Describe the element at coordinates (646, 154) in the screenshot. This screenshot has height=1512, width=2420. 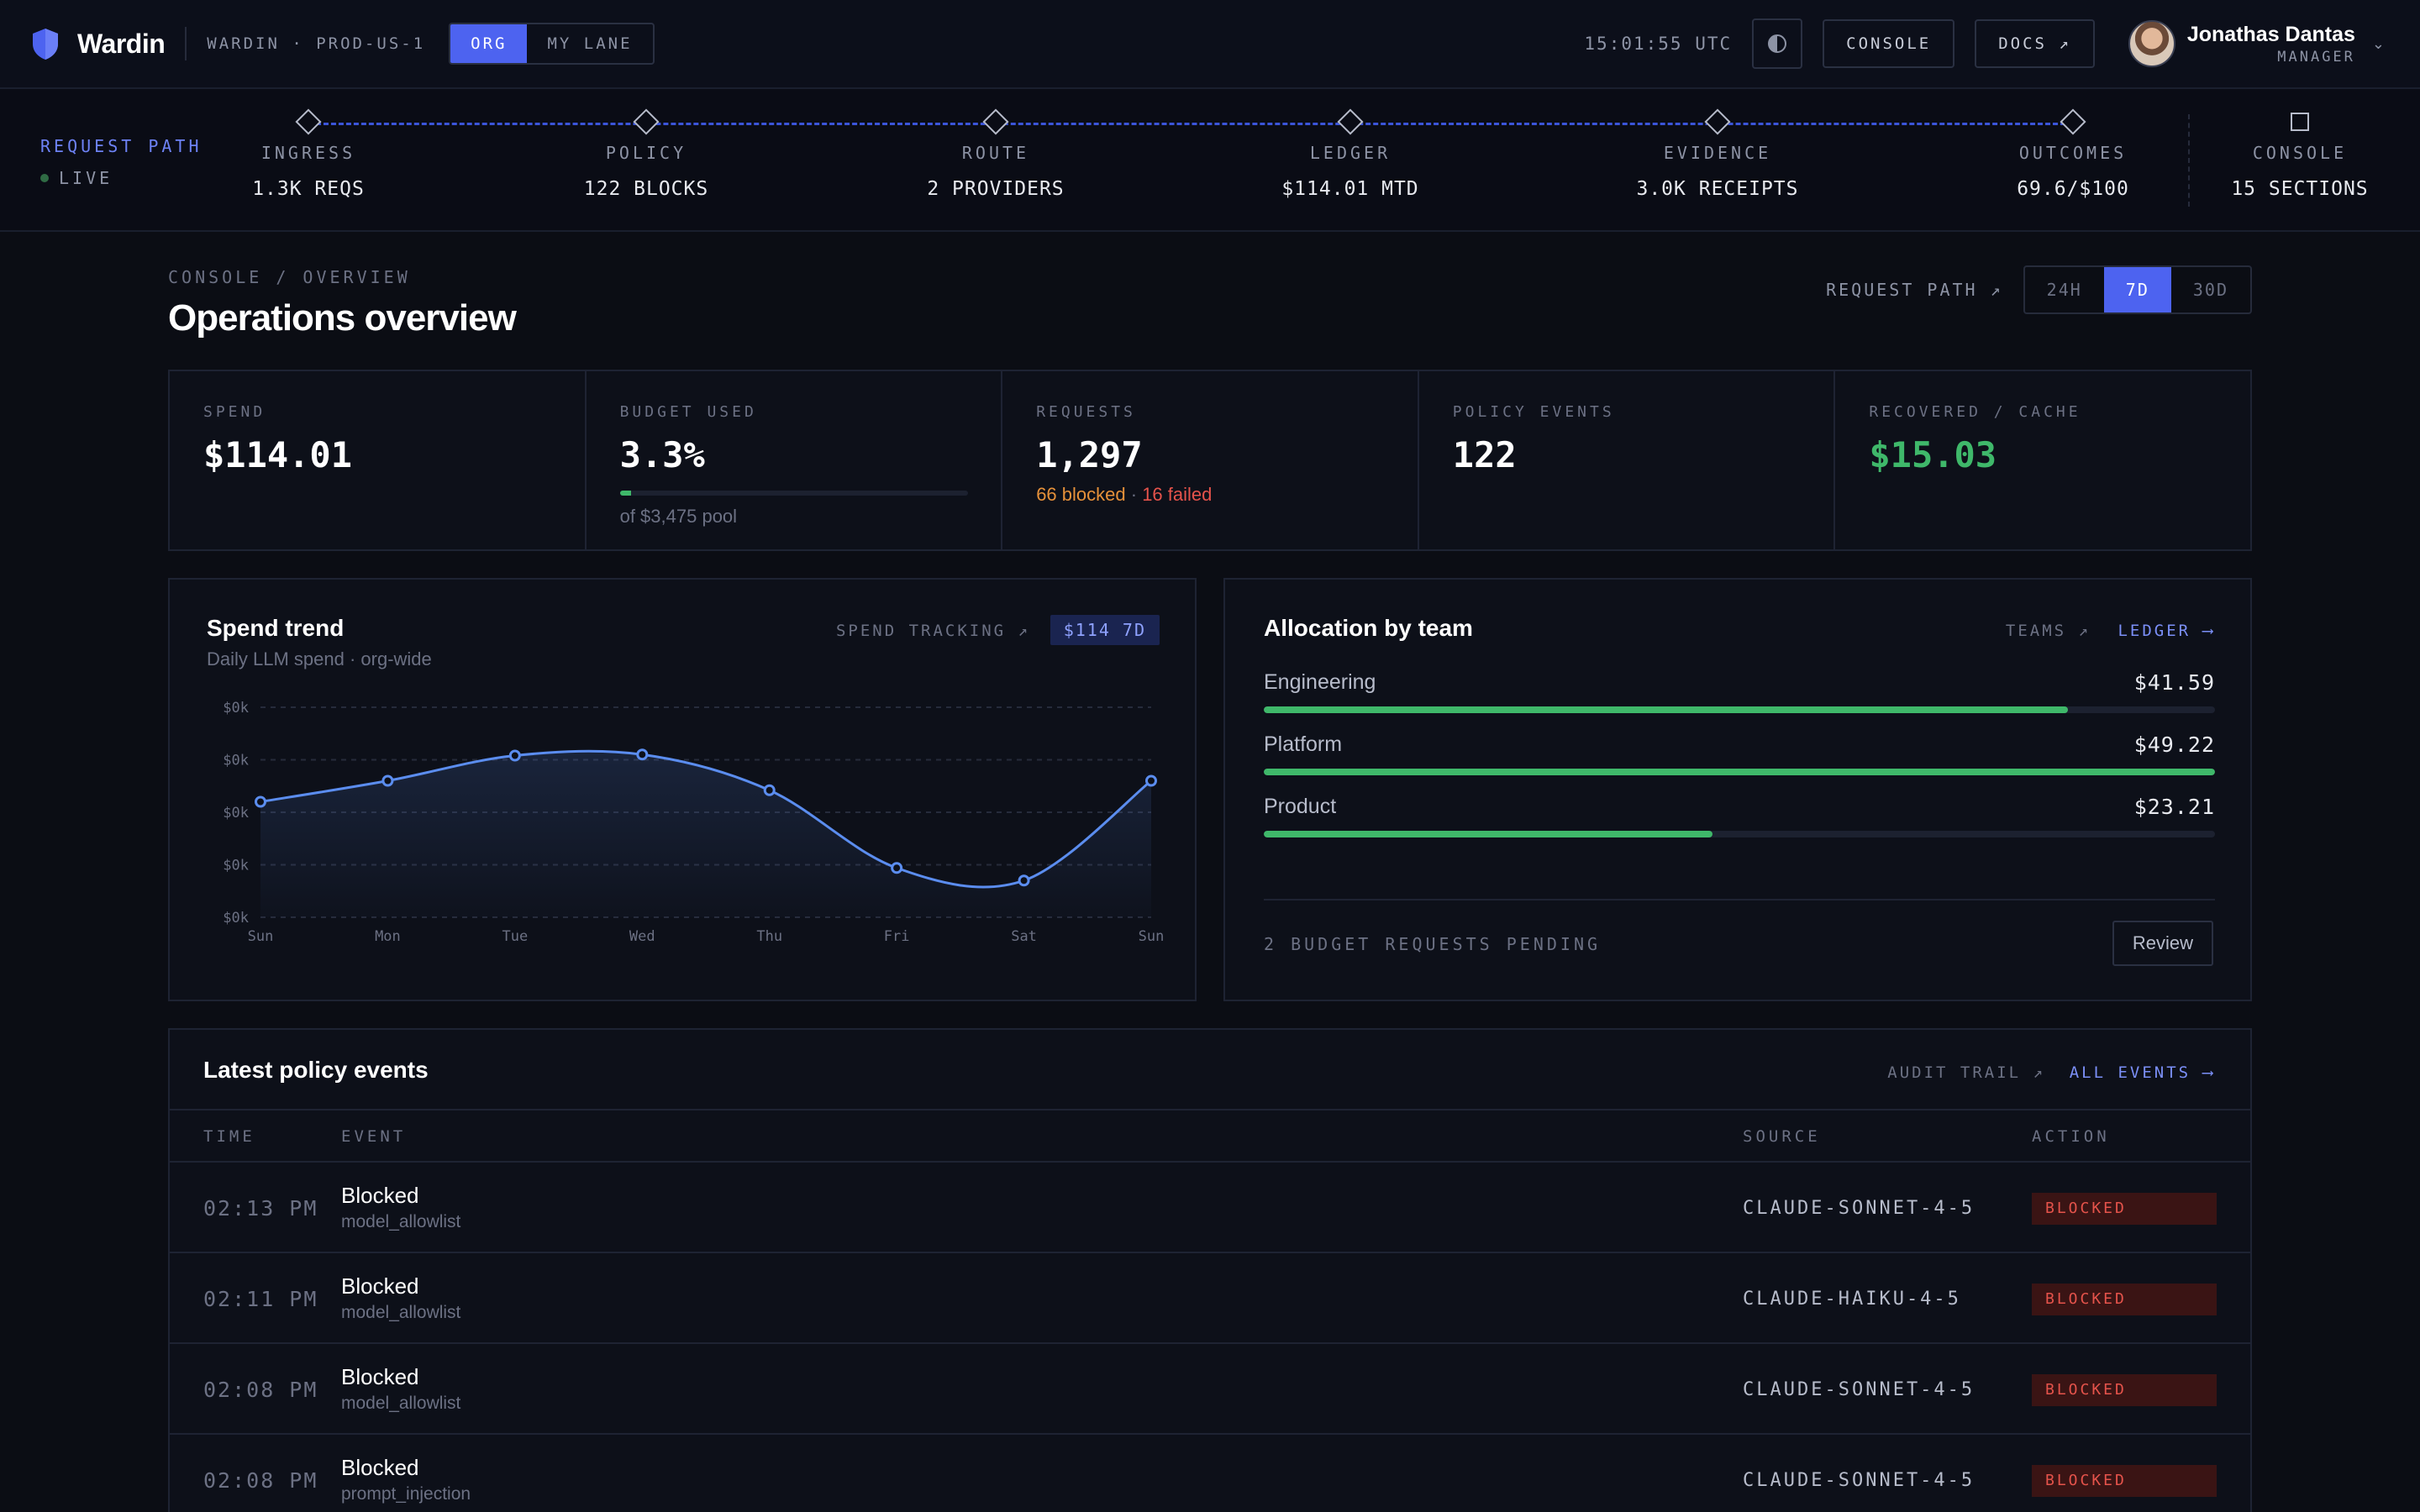
I see `stage-policy: POLICY 122 BLOCKS` at that location.